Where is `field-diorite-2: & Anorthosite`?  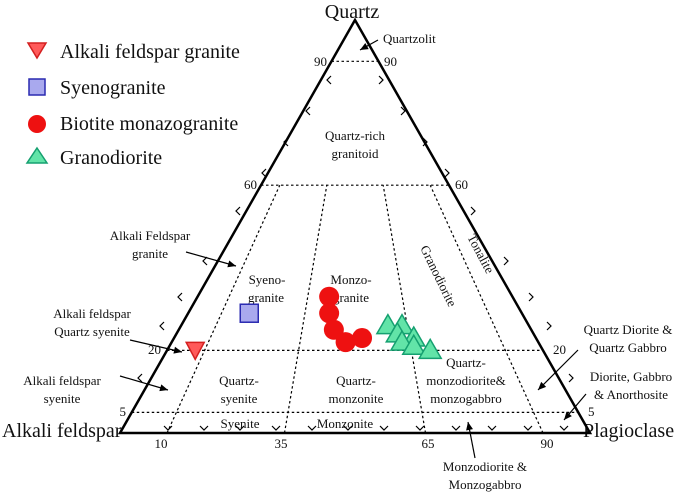
field-diorite-2: & Anorthosite is located at coordinates (631, 394).